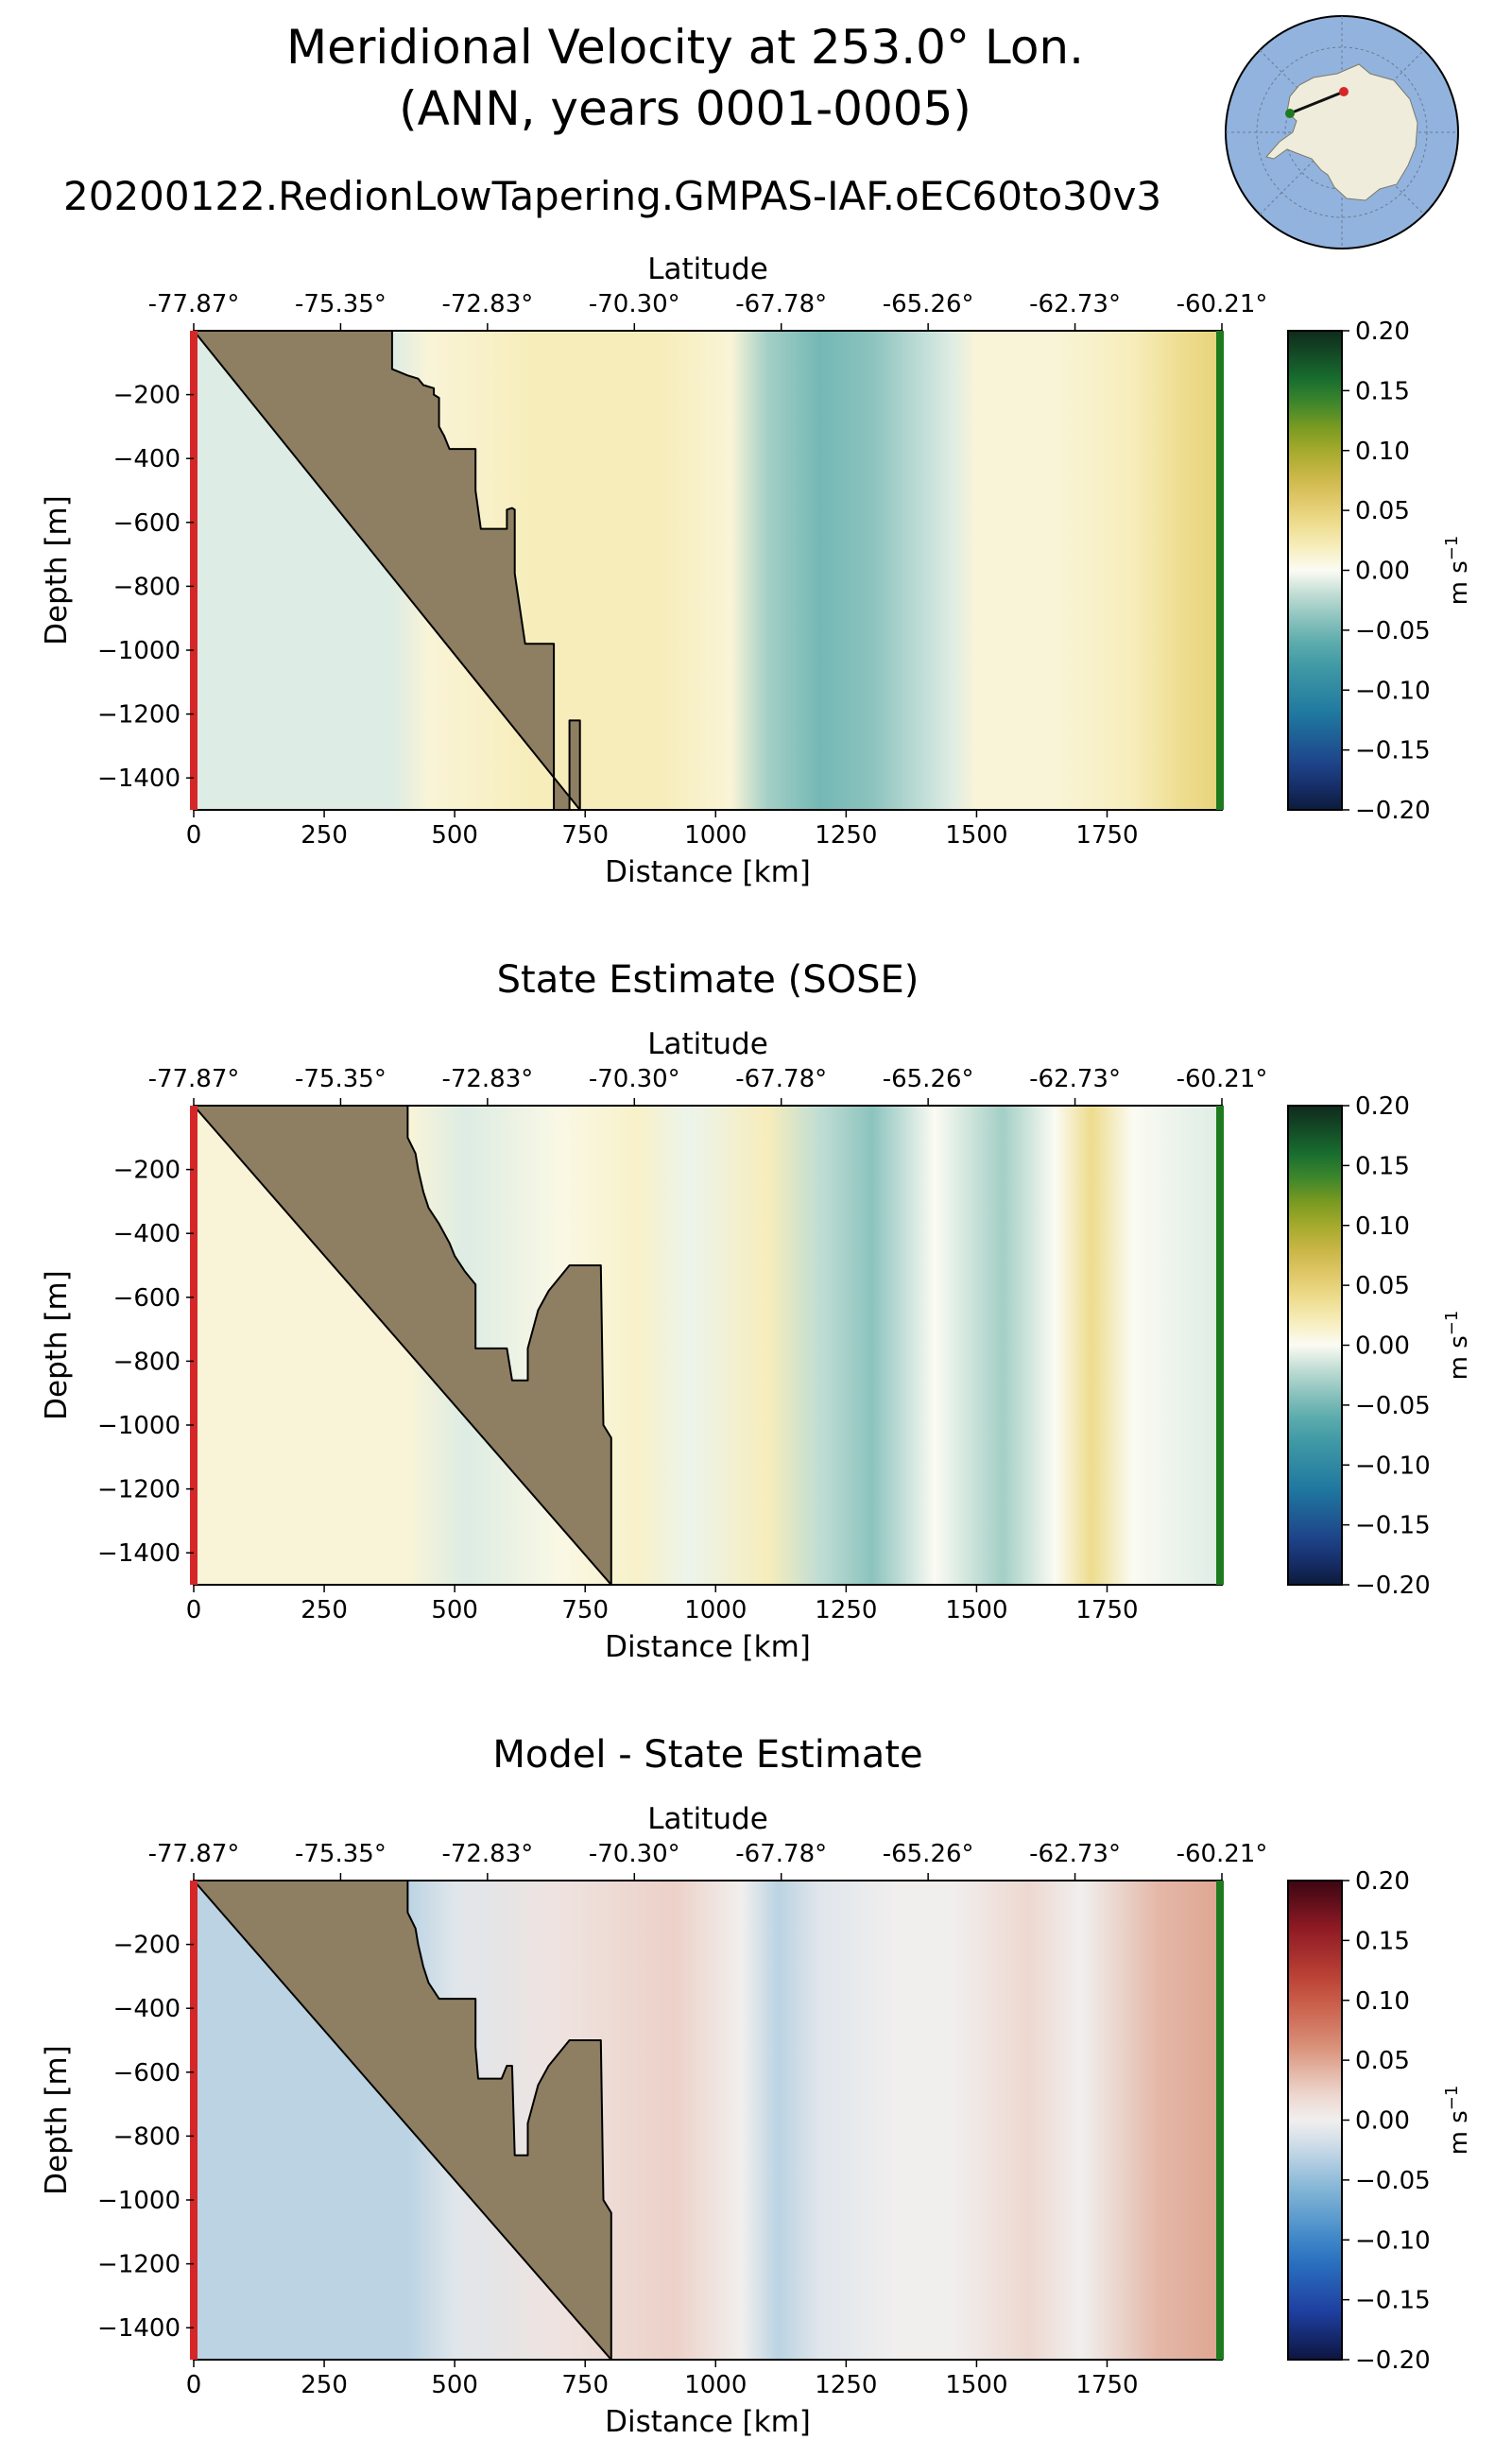 This screenshot has width=1512, height=2457. I want to click on colorbar-tick-label: −0.05, so click(1393, 2181).